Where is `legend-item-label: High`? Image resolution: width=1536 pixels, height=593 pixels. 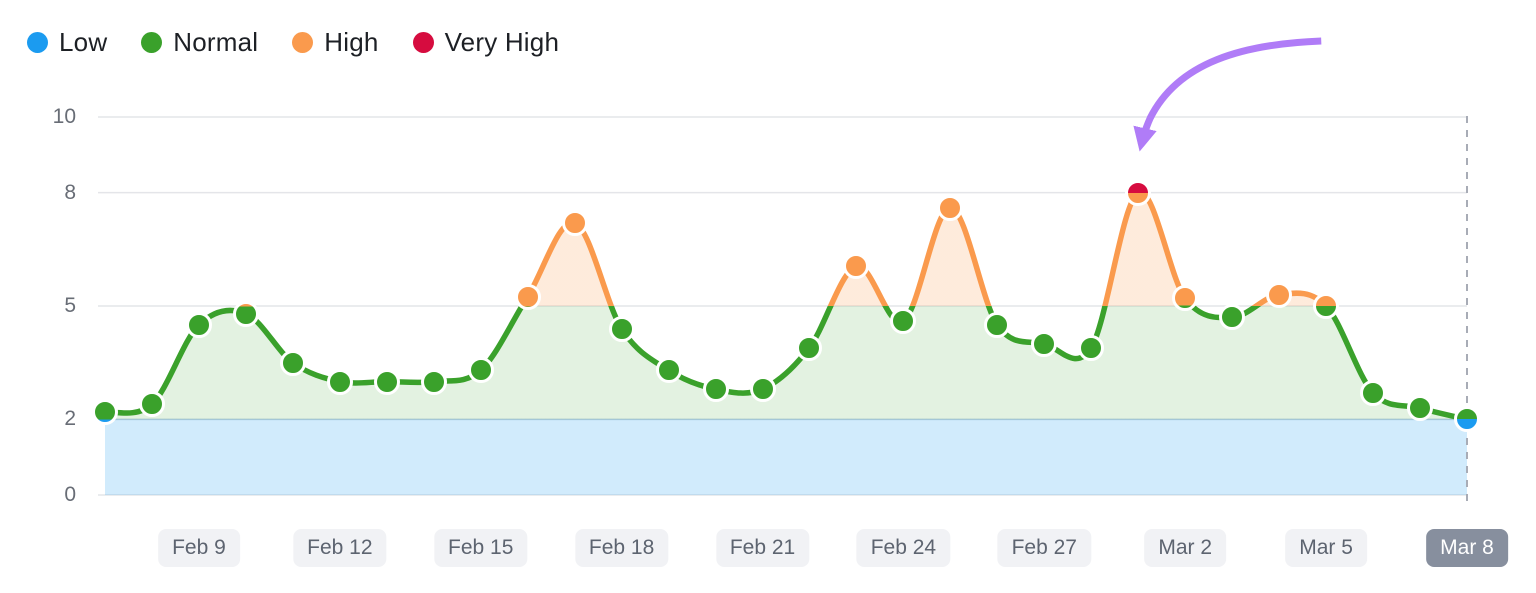
legend-item-label: High is located at coordinates (351, 42).